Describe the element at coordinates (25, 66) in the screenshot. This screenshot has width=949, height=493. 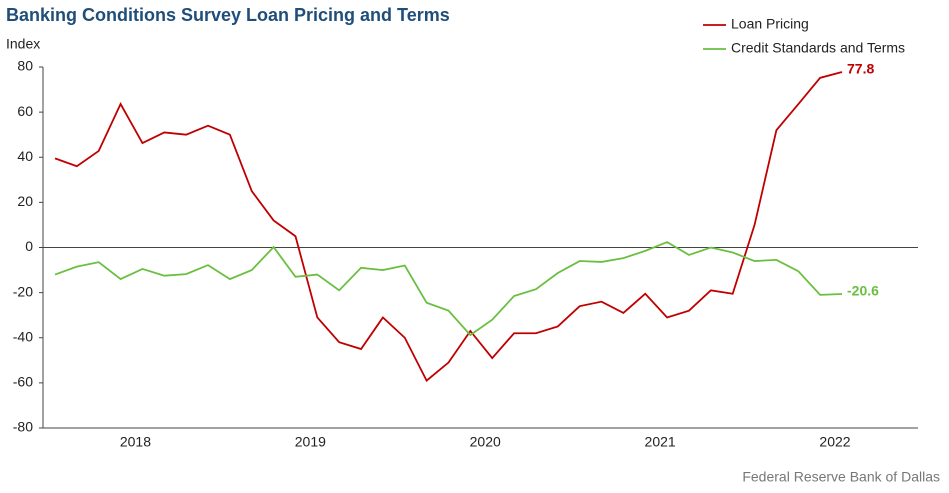
I see `y-tick-label: 80` at that location.